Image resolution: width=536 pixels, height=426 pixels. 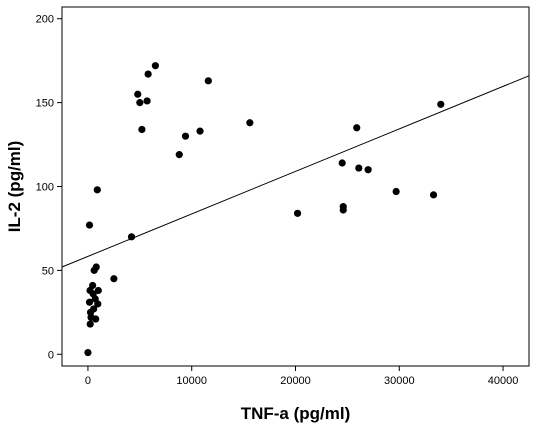 What do you see at coordinates (296, 413) in the screenshot?
I see `x-axis-title: TNF-a (pg/ml)` at bounding box center [296, 413].